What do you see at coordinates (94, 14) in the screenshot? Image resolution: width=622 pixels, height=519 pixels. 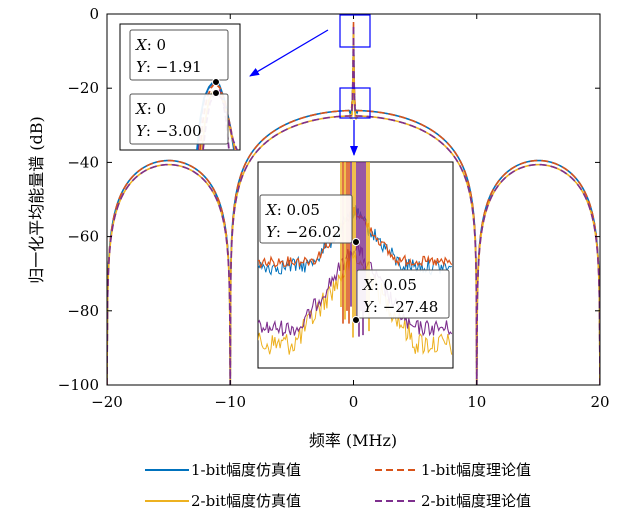 I see `y-tick-label: 0` at bounding box center [94, 14].